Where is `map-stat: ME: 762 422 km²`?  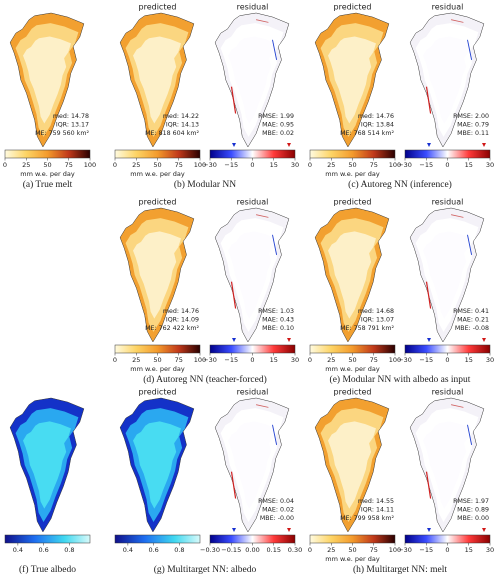
map-stat: ME: 762 422 km² is located at coordinates (172, 328).